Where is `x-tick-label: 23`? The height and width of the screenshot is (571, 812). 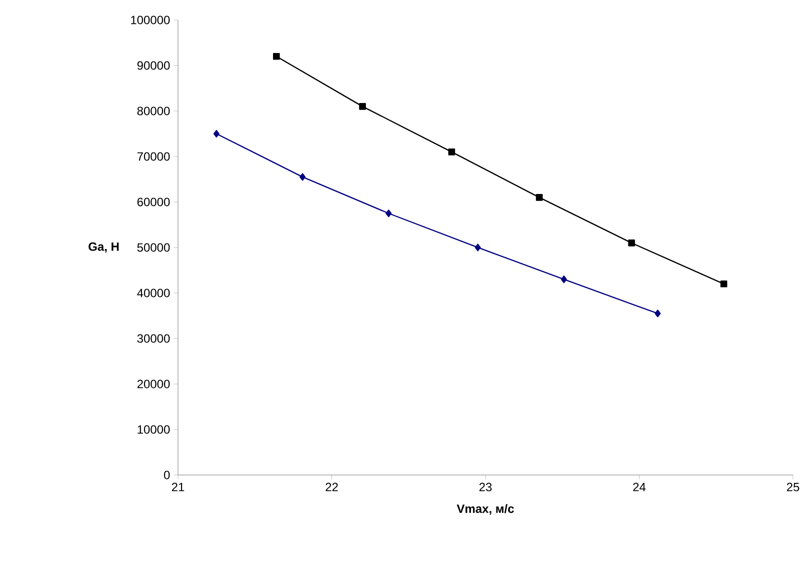 x-tick-label: 23 is located at coordinates (485, 487).